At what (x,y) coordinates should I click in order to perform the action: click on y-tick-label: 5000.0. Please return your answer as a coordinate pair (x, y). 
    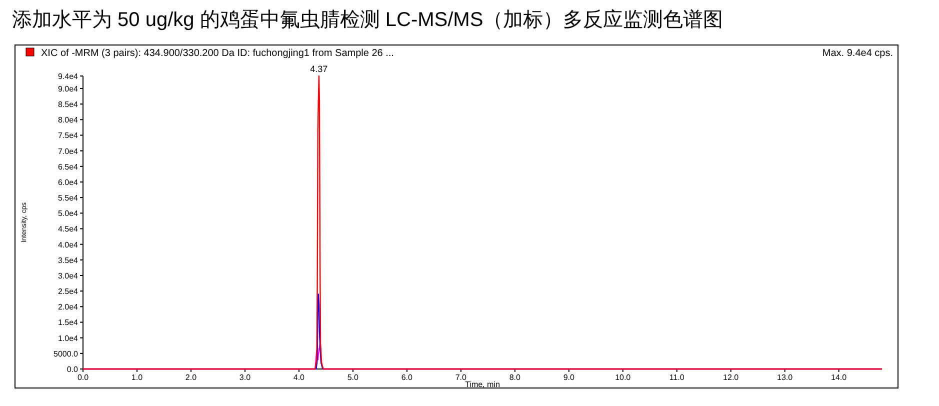
    Looking at the image, I should click on (66, 353).